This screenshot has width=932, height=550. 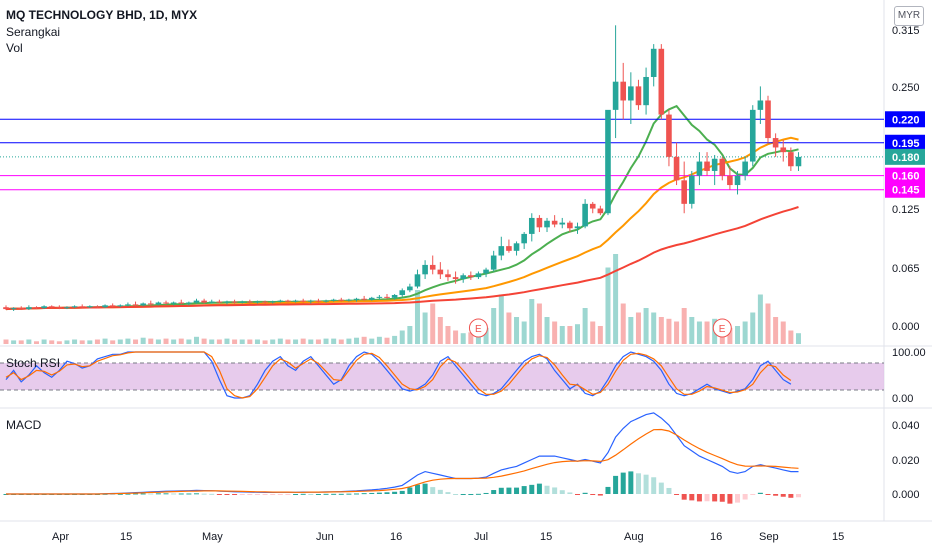 I want to click on currency-button: MYR, so click(x=909, y=16).